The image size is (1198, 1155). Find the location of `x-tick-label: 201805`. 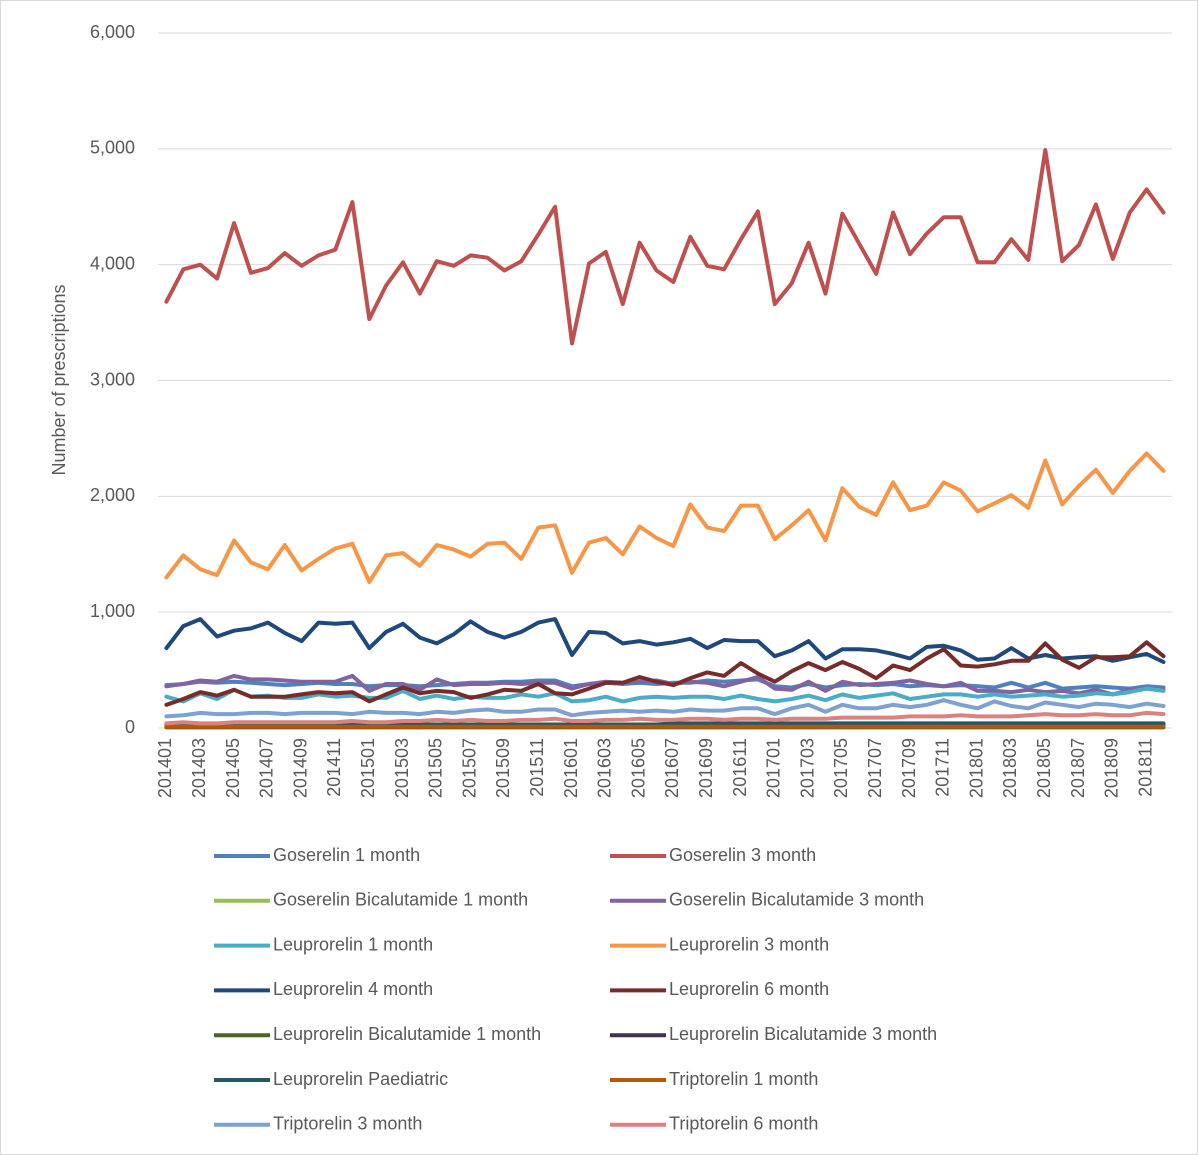

x-tick-label: 201805 is located at coordinates (1044, 768).